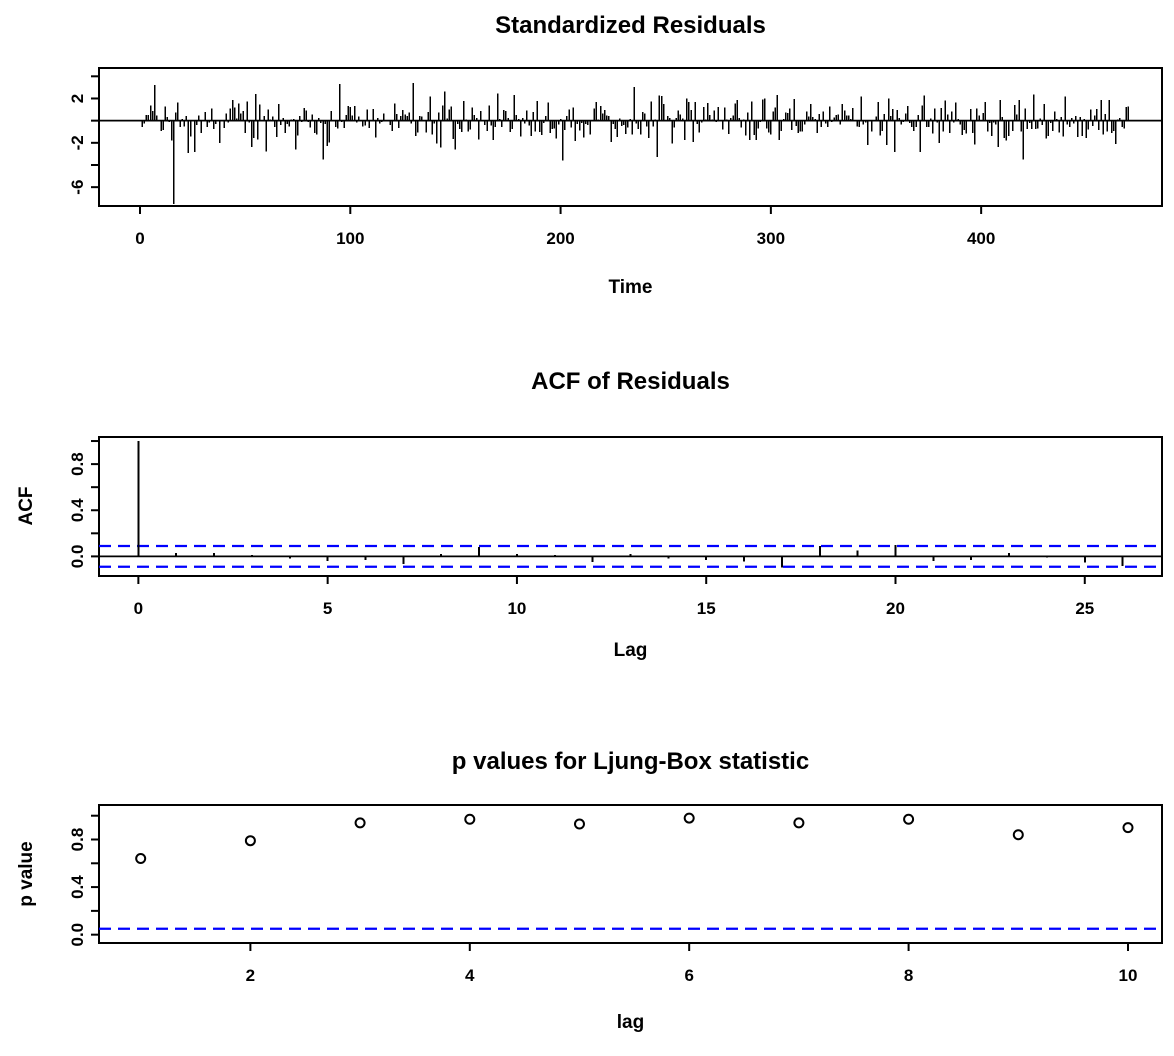 The height and width of the screenshot is (1056, 1174). What do you see at coordinates (630, 761) in the screenshot?
I see `chart-title: p values for Ljung-Box statistic` at bounding box center [630, 761].